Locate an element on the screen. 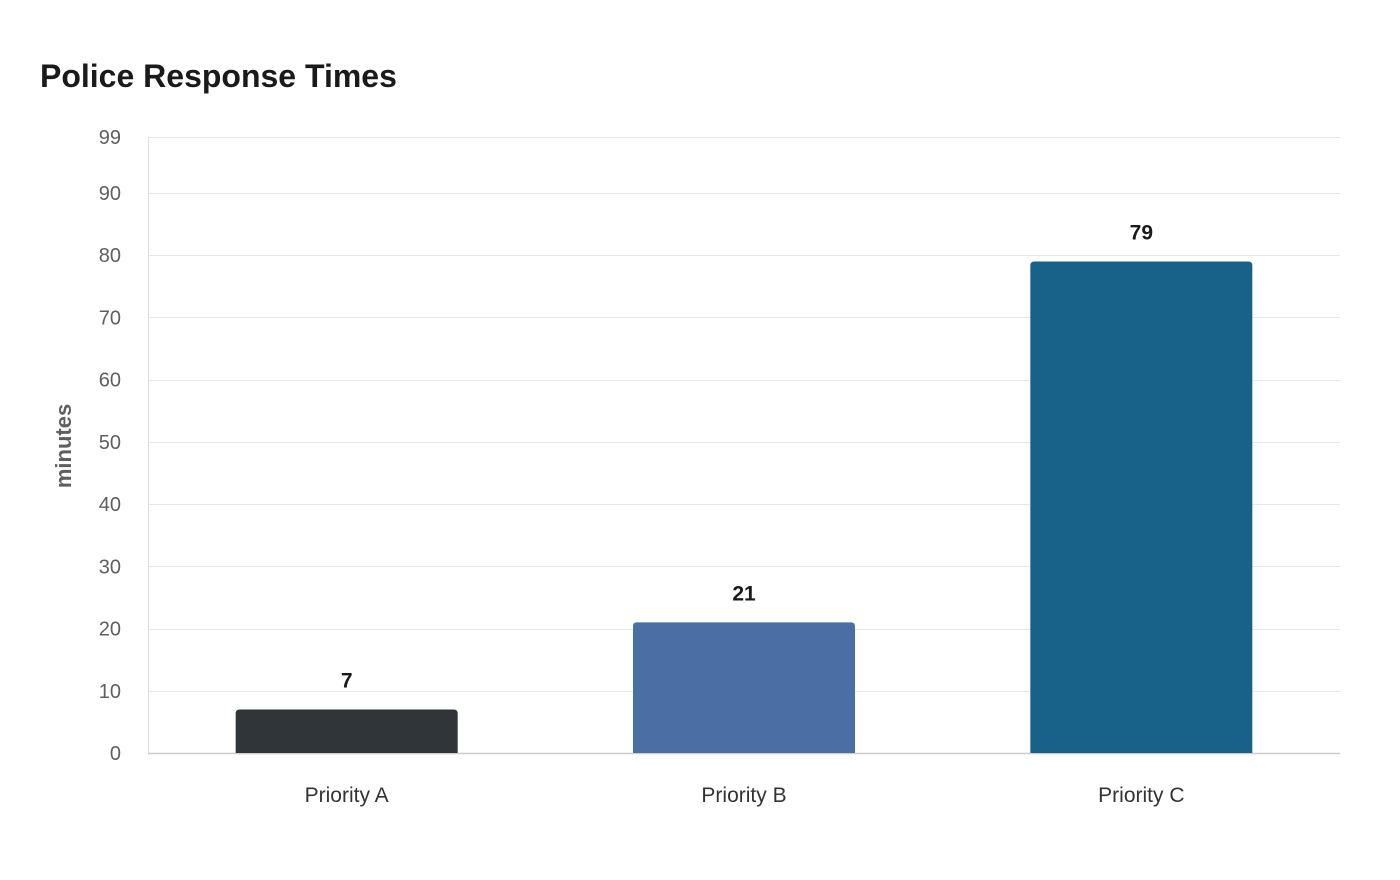 This screenshot has height=880, width=1400. bar-priority-b is located at coordinates (744, 687).